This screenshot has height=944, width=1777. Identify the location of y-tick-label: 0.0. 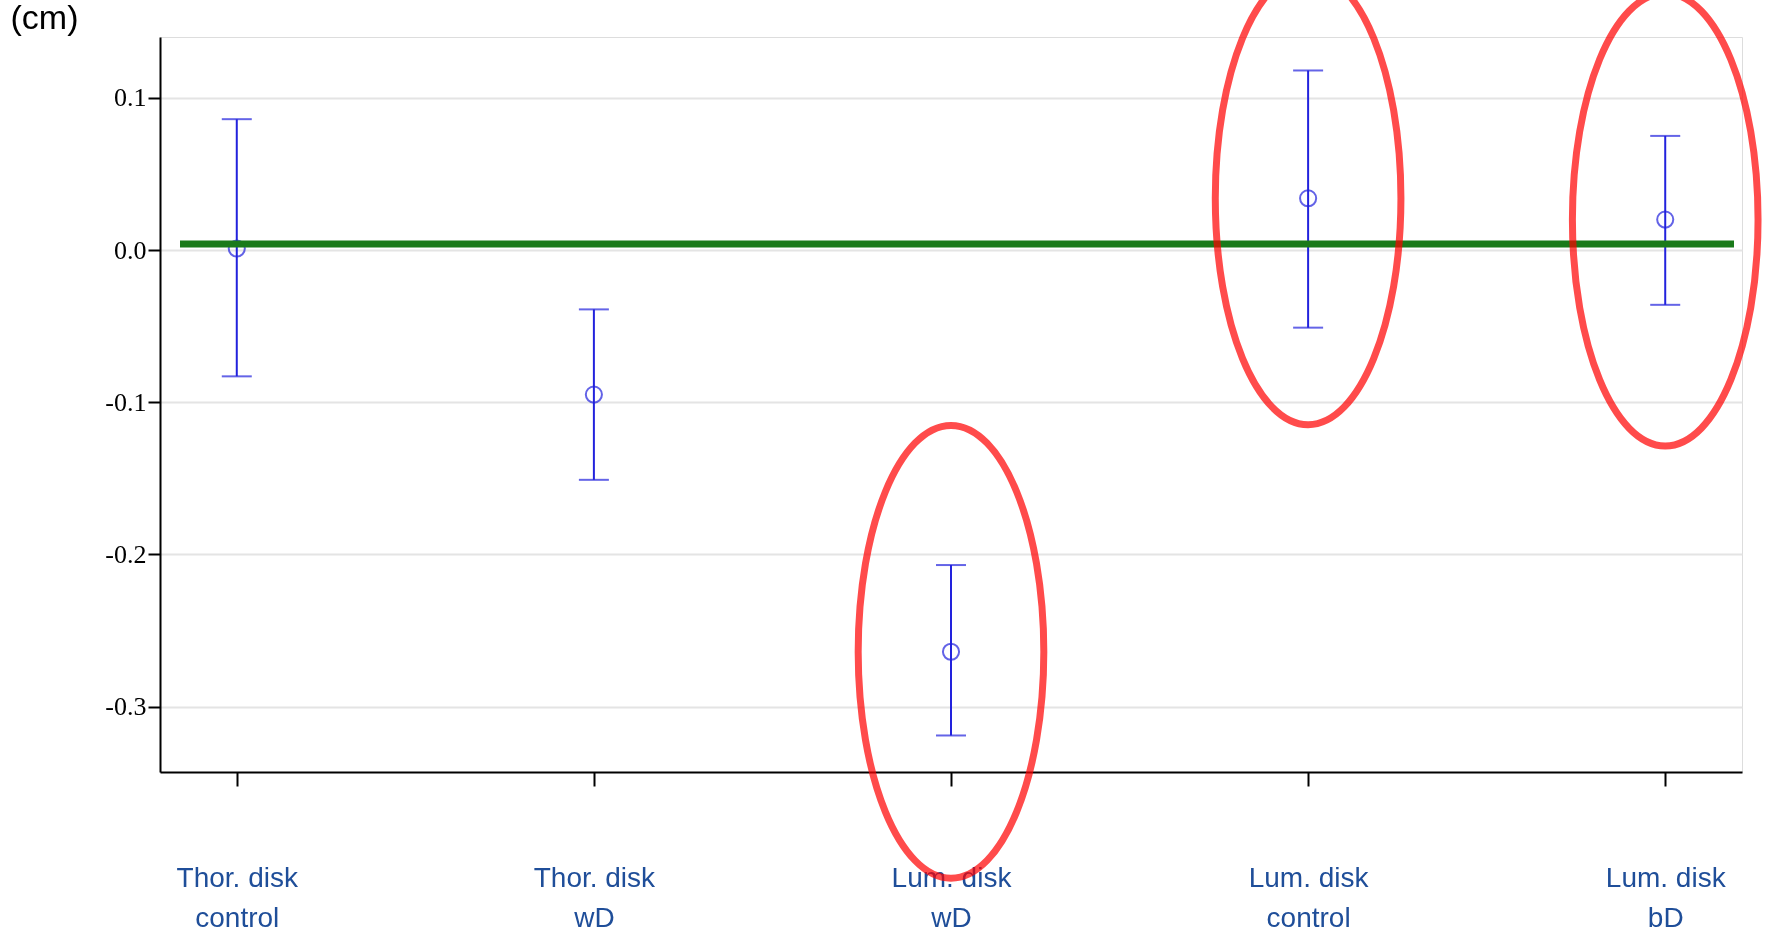
(130, 250).